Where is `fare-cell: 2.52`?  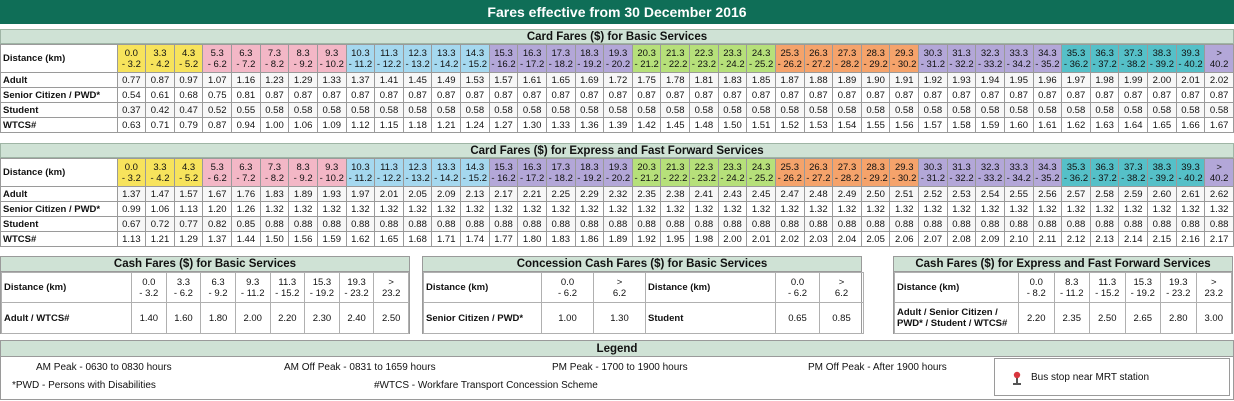 fare-cell: 2.52 is located at coordinates (933, 194).